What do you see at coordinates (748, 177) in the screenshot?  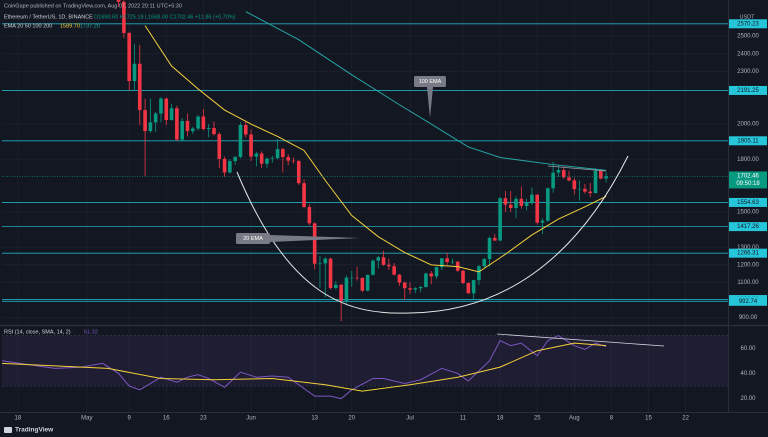 I see `last-price-label: 1702.46` at bounding box center [748, 177].